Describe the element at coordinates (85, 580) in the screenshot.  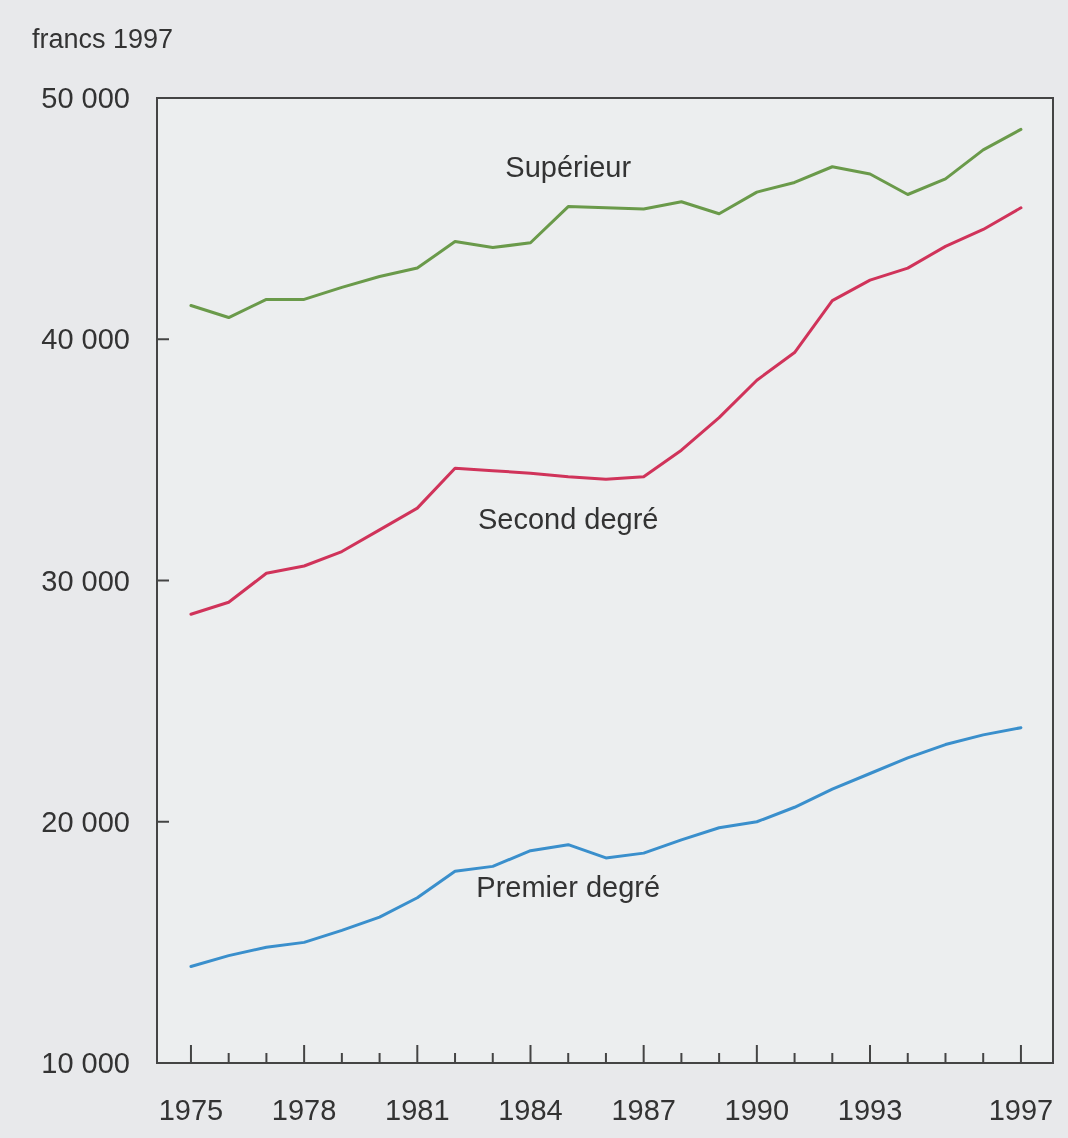
I see `y-tick-label: 30 000` at that location.